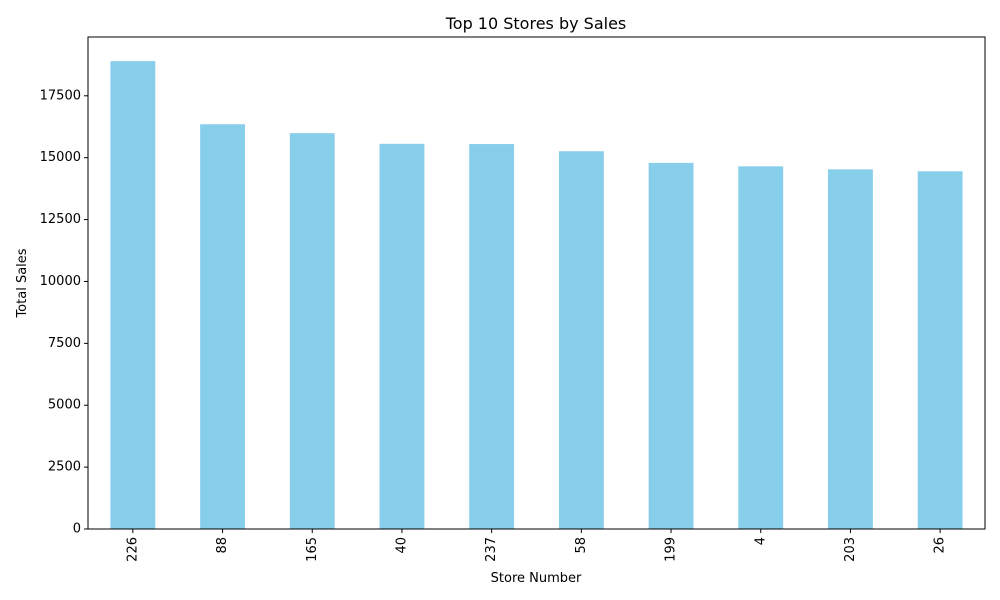 This screenshot has width=1000, height=600. I want to click on y-tick-label: 15000, so click(60, 157).